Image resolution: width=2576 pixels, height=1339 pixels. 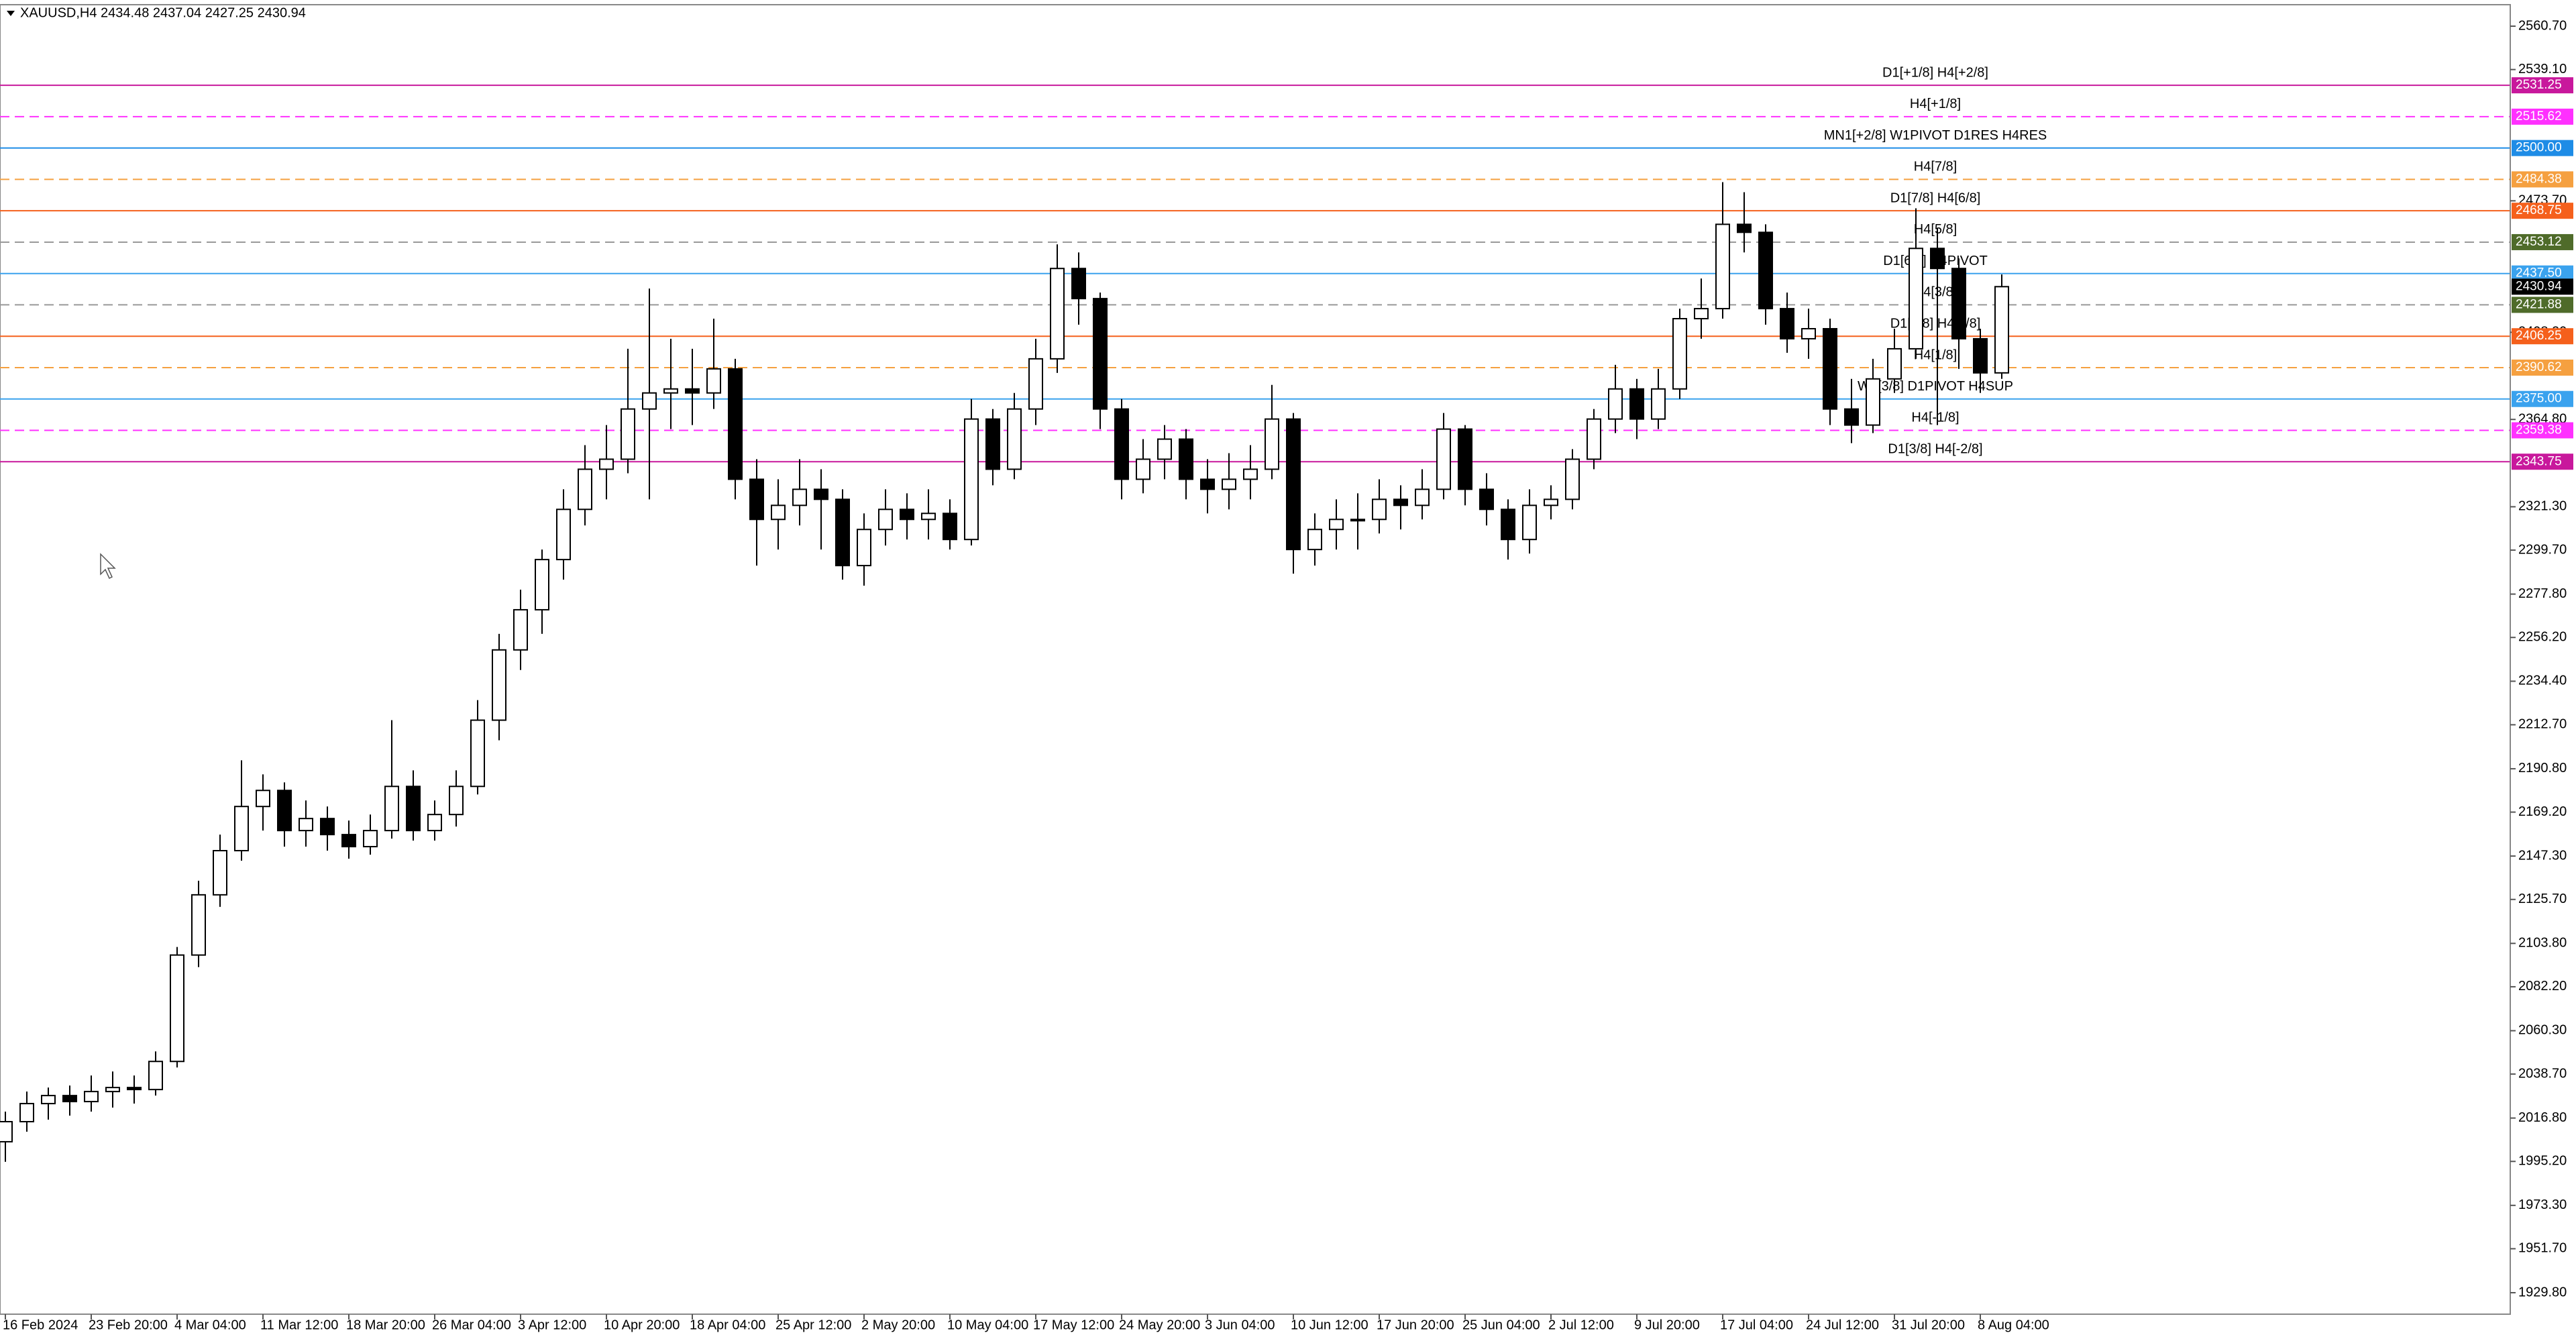 What do you see at coordinates (2542, 549) in the screenshot?
I see `y-tick-label: 2299.70` at bounding box center [2542, 549].